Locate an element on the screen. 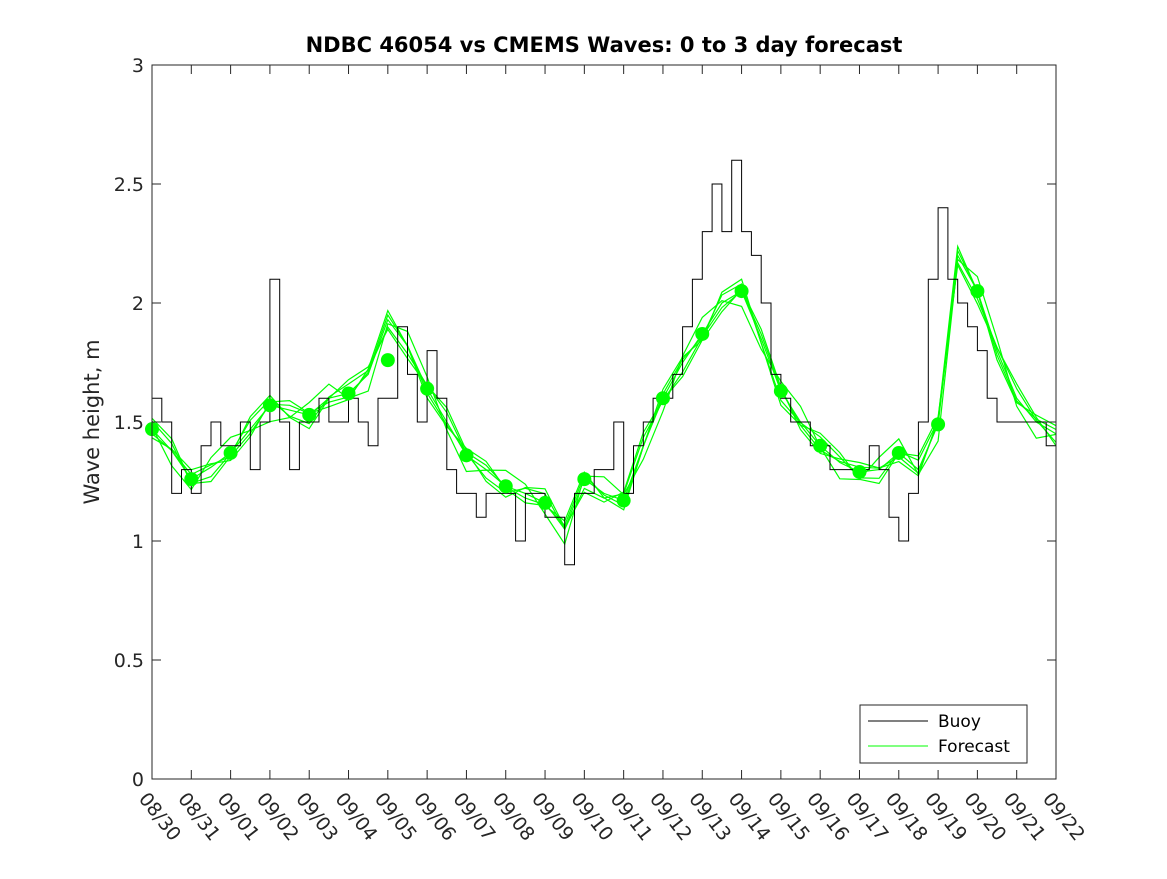  y-tick-label-6: 3 is located at coordinates (138, 66).